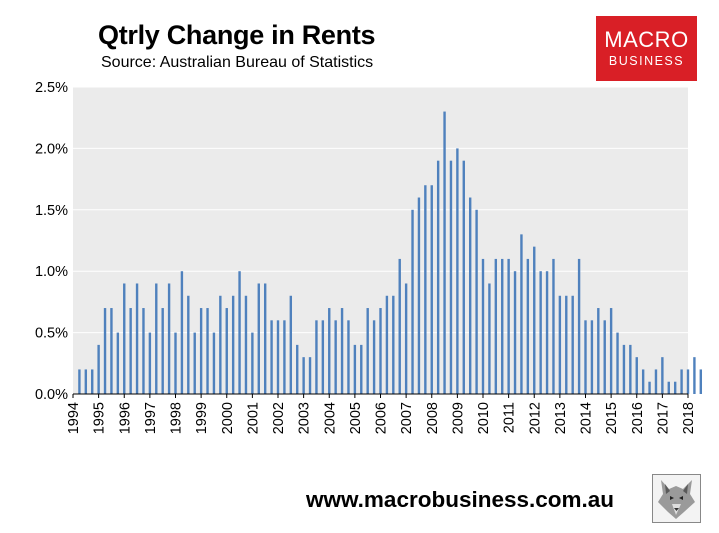 Image resolution: width=719 pixels, height=533 pixels. Describe the element at coordinates (51, 395) in the screenshot. I see `y-tick-label: 0.0%` at that location.